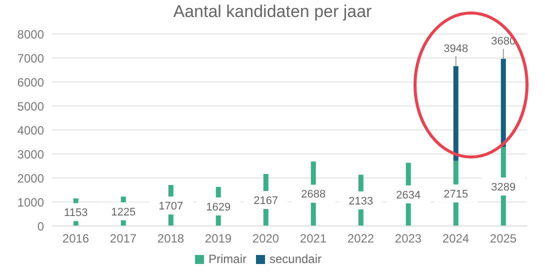 This screenshot has height=274, width=545. Describe the element at coordinates (123, 239) in the screenshot. I see `x-tick-label: 2017` at that location.